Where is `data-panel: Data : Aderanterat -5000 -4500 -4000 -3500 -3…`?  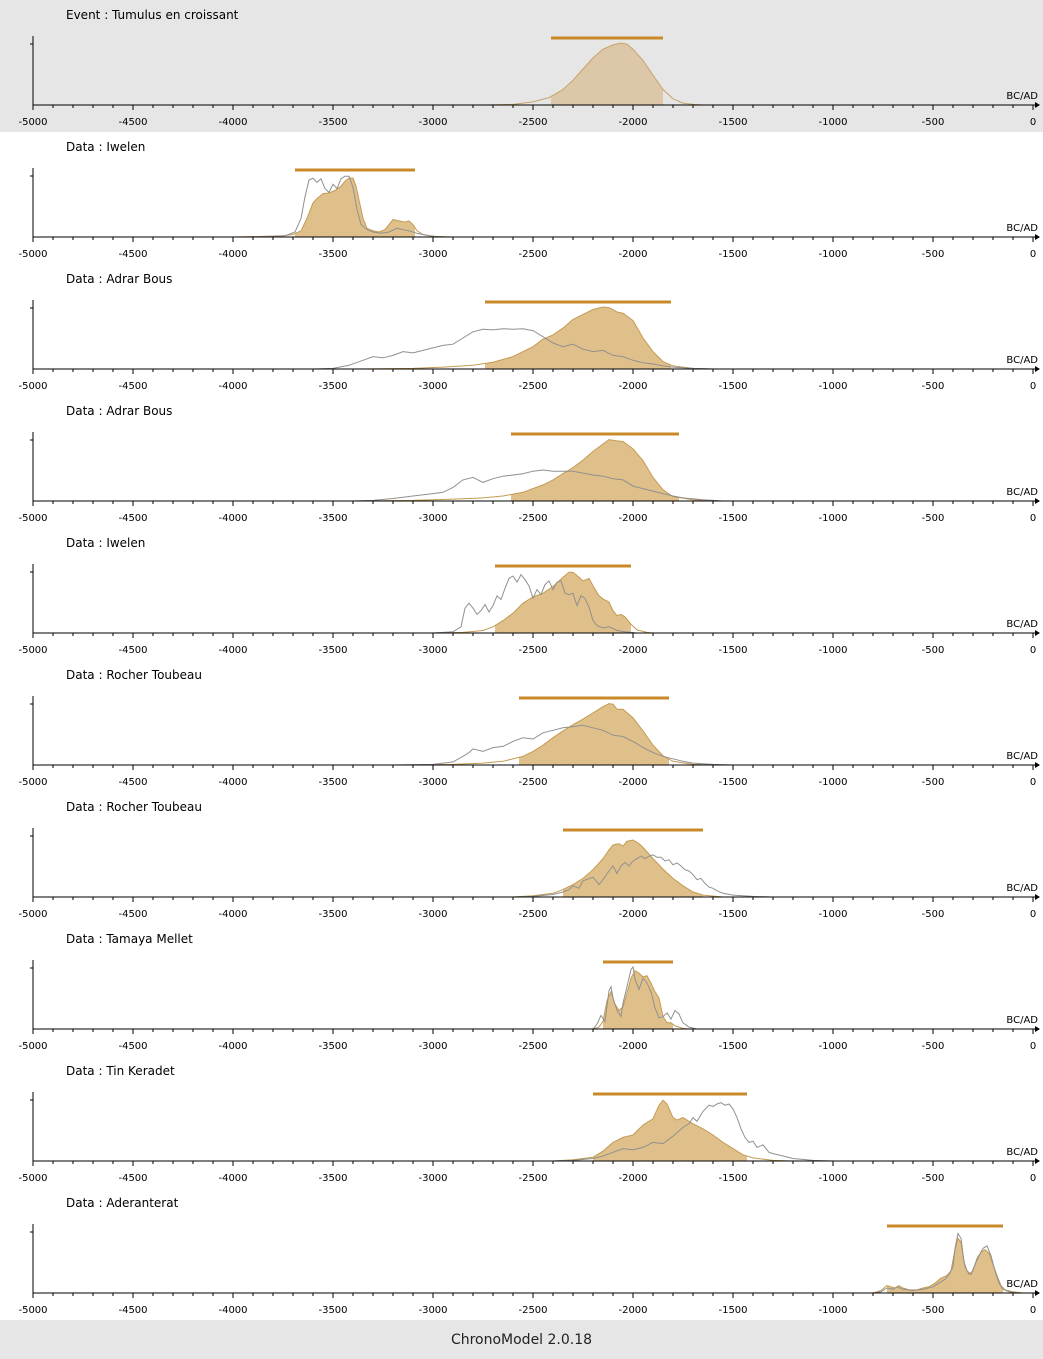 data-panel: Data : Aderanterat -5000 -4500 -4000 -3500 -3… is located at coordinates (521, 1254).